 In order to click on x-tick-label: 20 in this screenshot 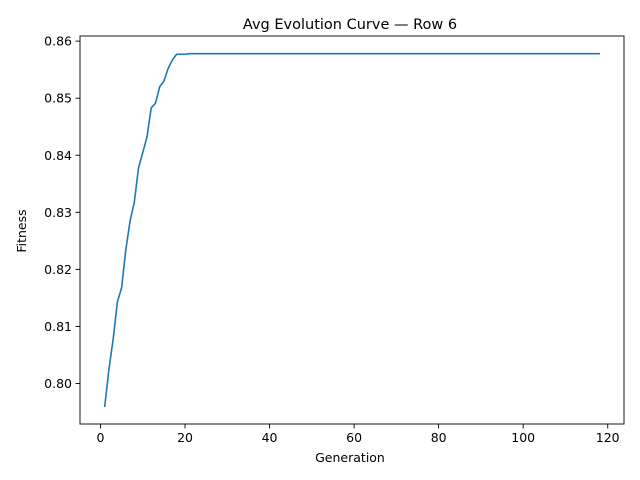, I will do `click(185, 437)`.